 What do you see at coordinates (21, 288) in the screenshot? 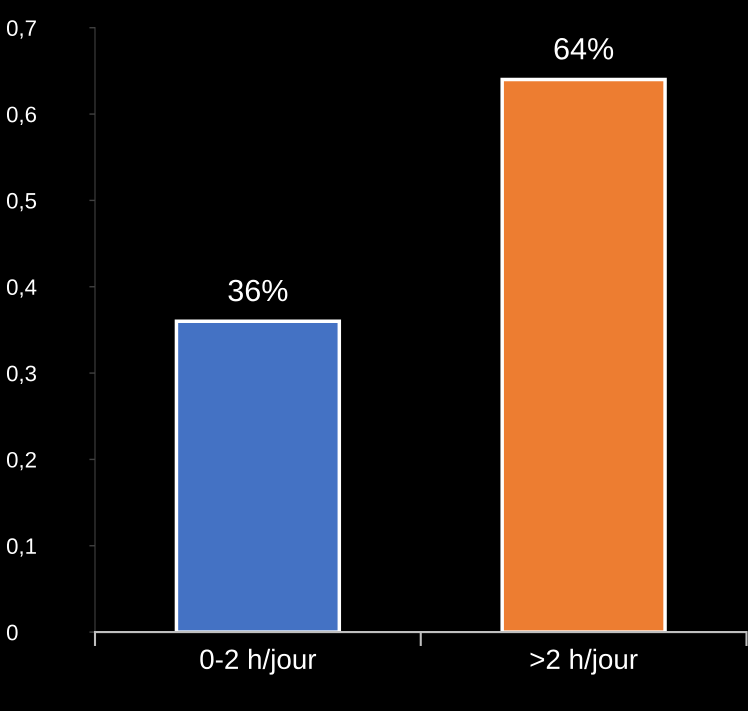
I see `y-tick-label: 0,4` at bounding box center [21, 288].